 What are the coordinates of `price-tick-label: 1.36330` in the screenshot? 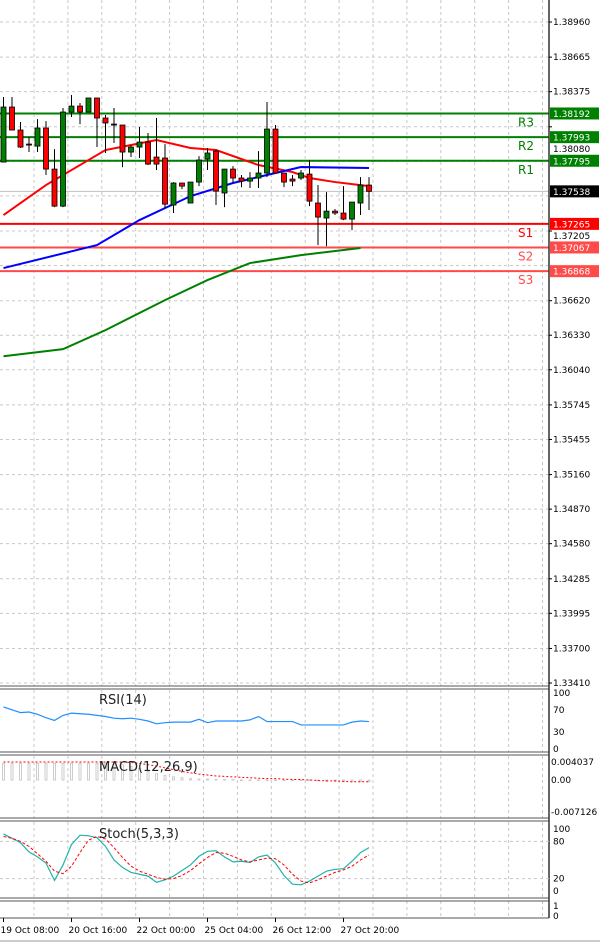 It's located at (571, 336).